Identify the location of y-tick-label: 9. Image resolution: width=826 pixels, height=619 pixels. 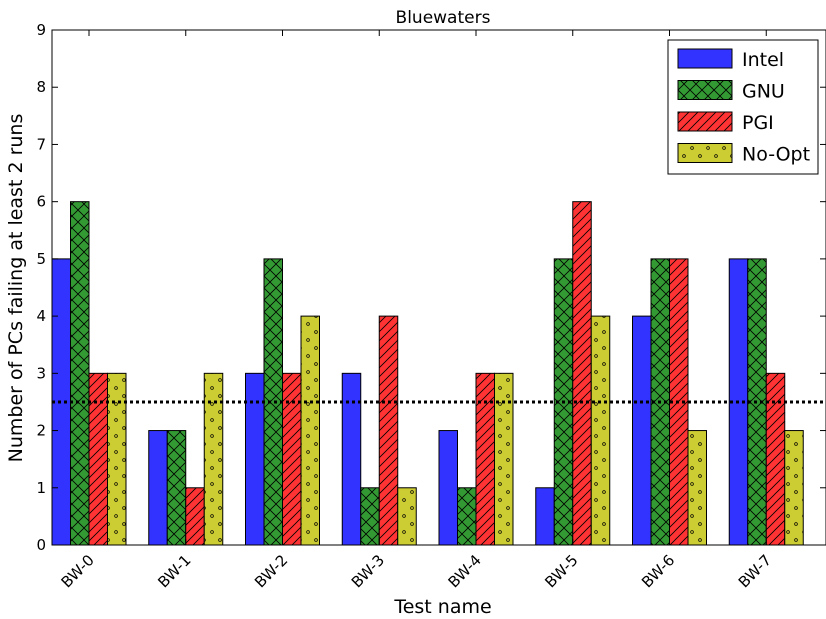
(41, 30).